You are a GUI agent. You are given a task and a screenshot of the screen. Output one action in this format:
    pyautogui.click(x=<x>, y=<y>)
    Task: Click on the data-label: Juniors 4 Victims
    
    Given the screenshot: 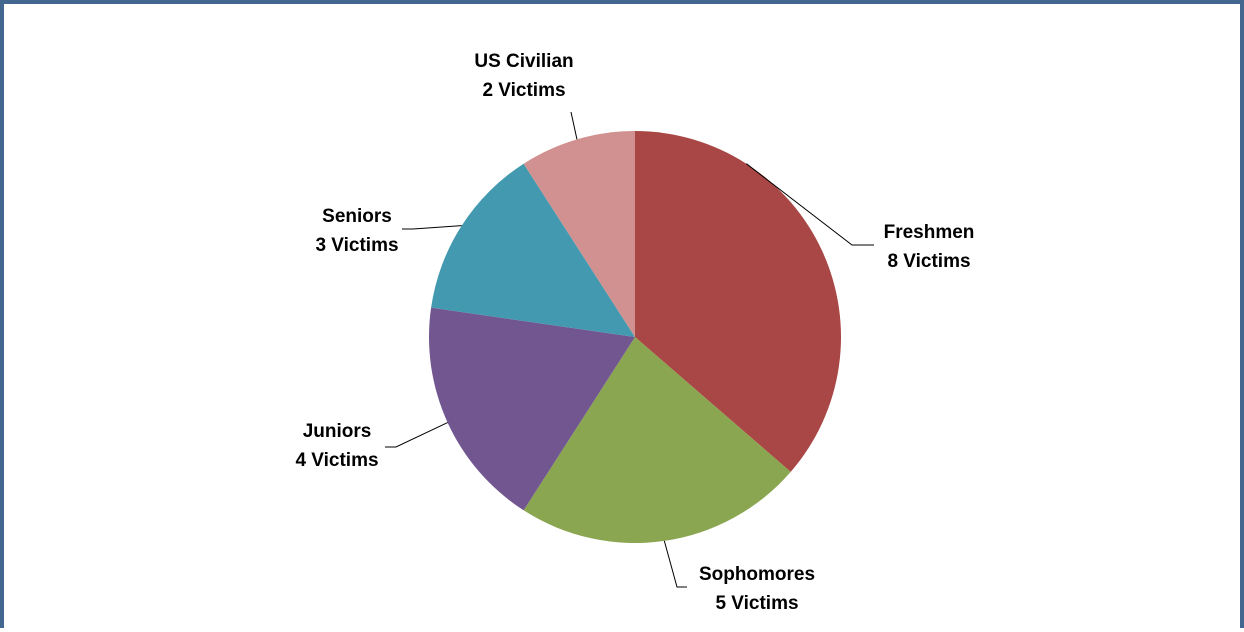 What is the action you would take?
    pyautogui.click(x=336, y=446)
    